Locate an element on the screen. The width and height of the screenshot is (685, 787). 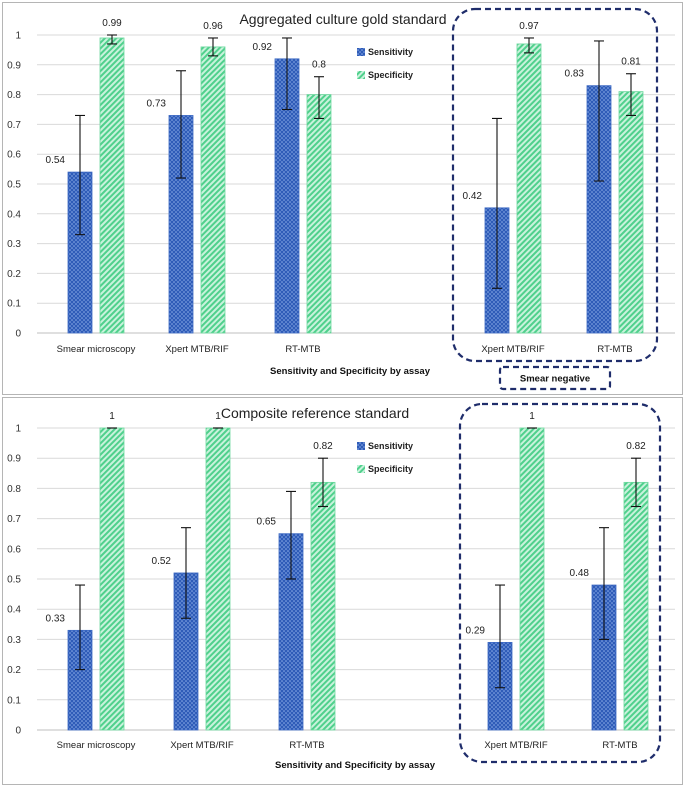
data-label: 0.81 is located at coordinates (631, 62).